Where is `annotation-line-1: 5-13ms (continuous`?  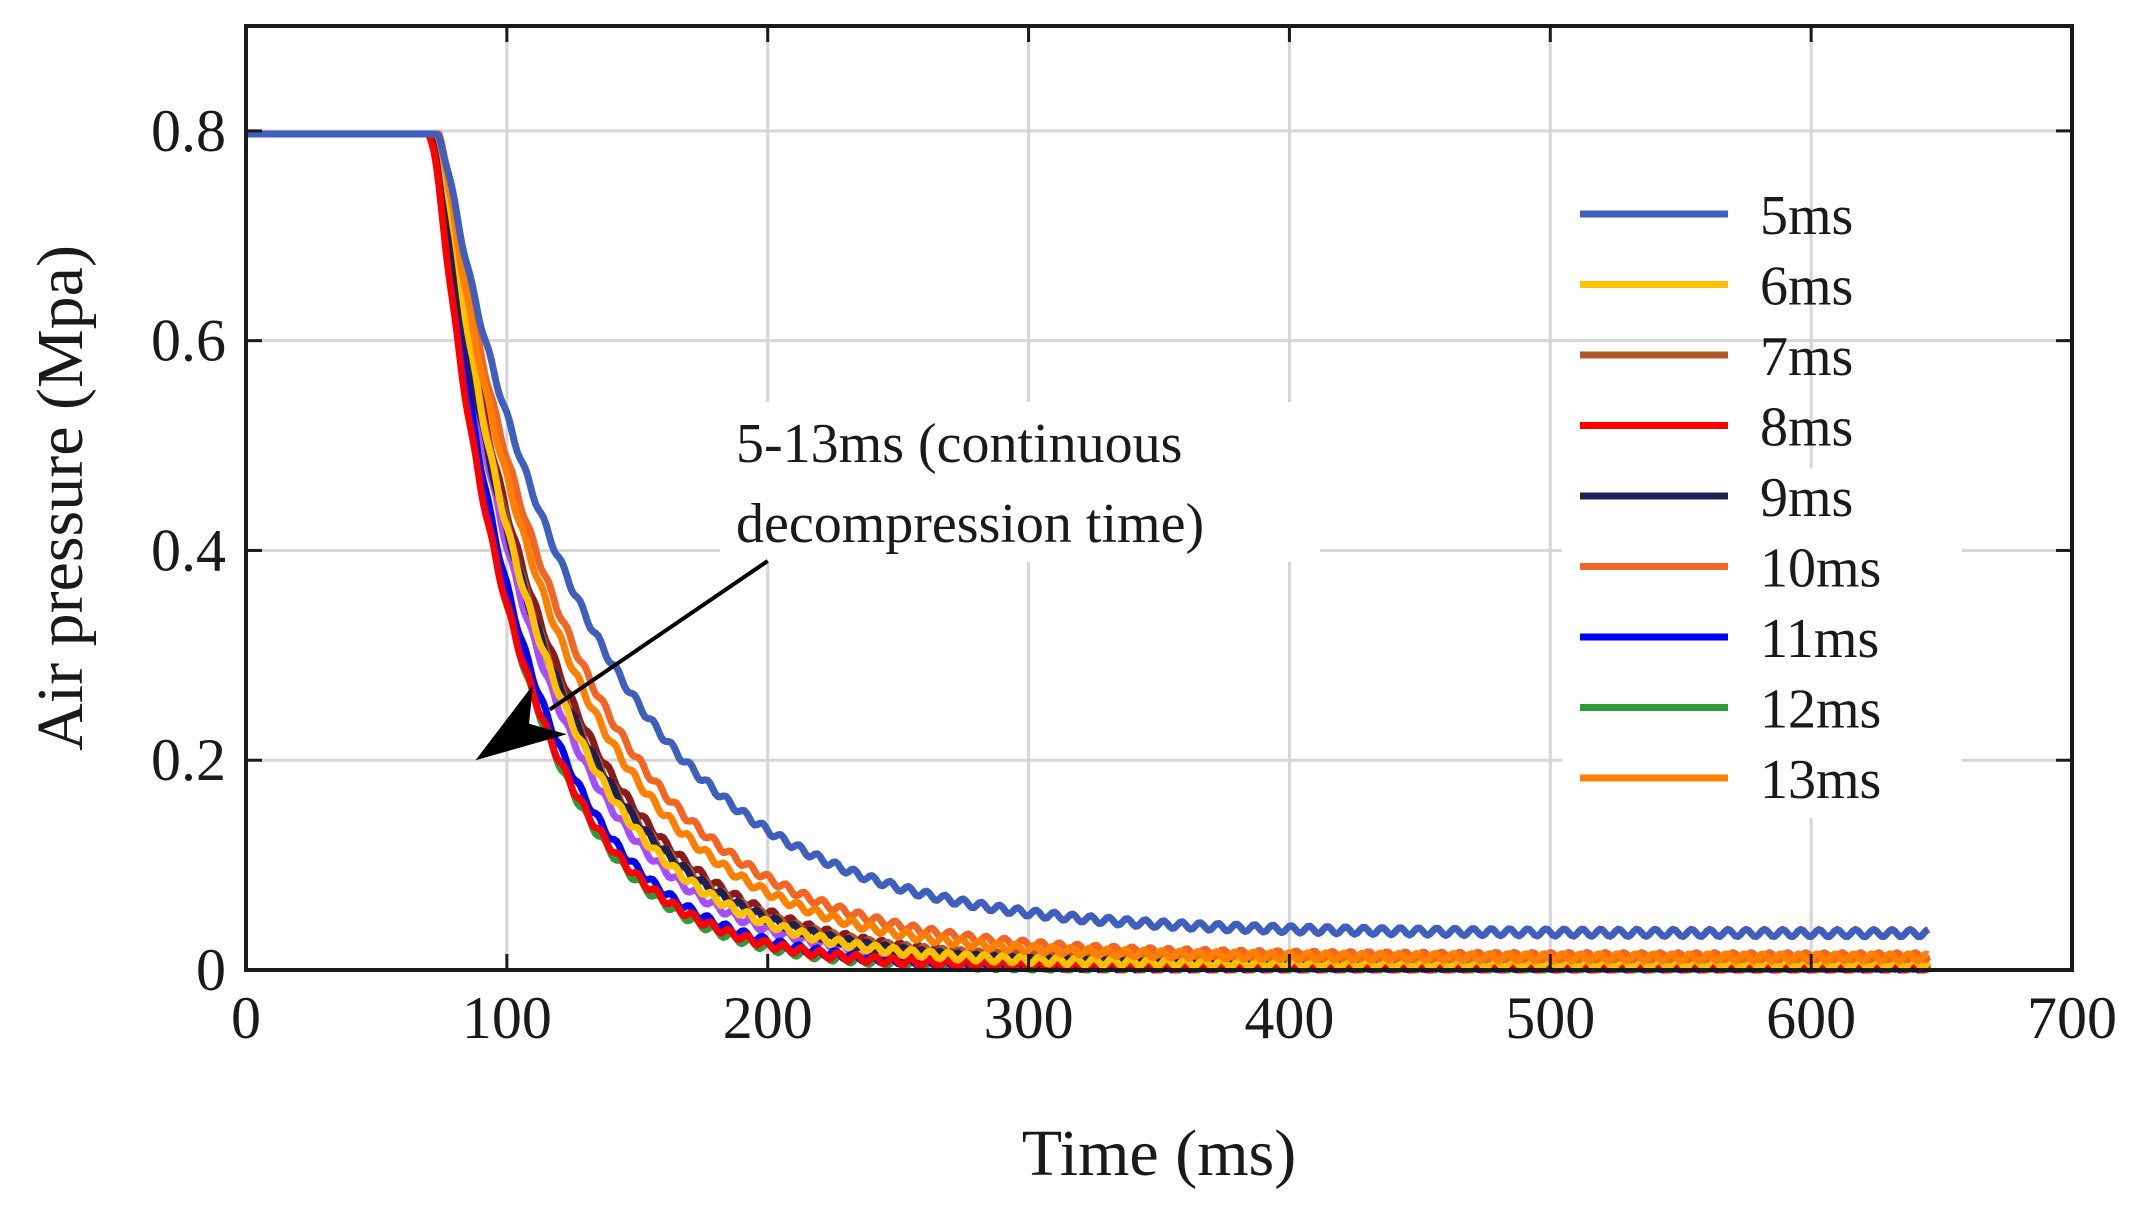
annotation-line-1: 5-13ms (continuous is located at coordinates (959, 444).